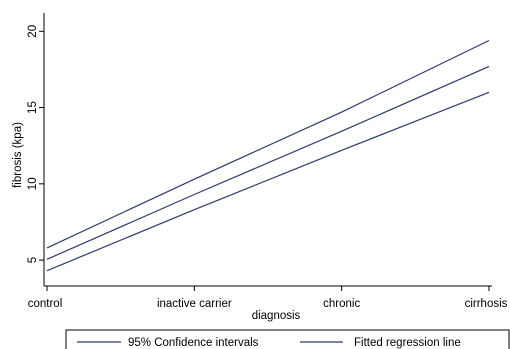 The height and width of the screenshot is (349, 510). I want to click on legend-box, so click(287, 339).